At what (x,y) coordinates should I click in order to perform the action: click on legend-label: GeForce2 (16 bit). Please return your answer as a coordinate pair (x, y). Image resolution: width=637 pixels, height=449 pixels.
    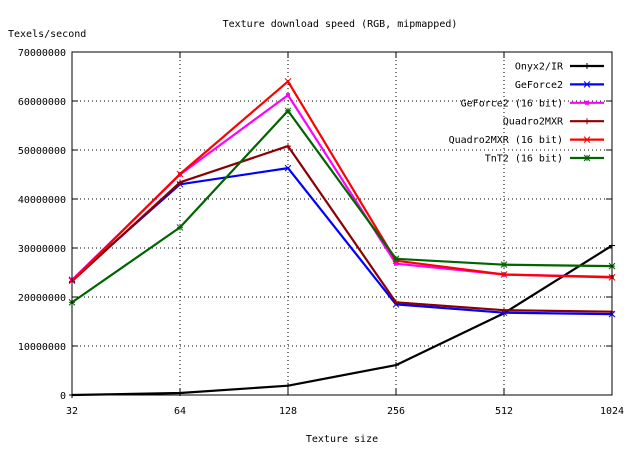
    Looking at the image, I should click on (512, 103).